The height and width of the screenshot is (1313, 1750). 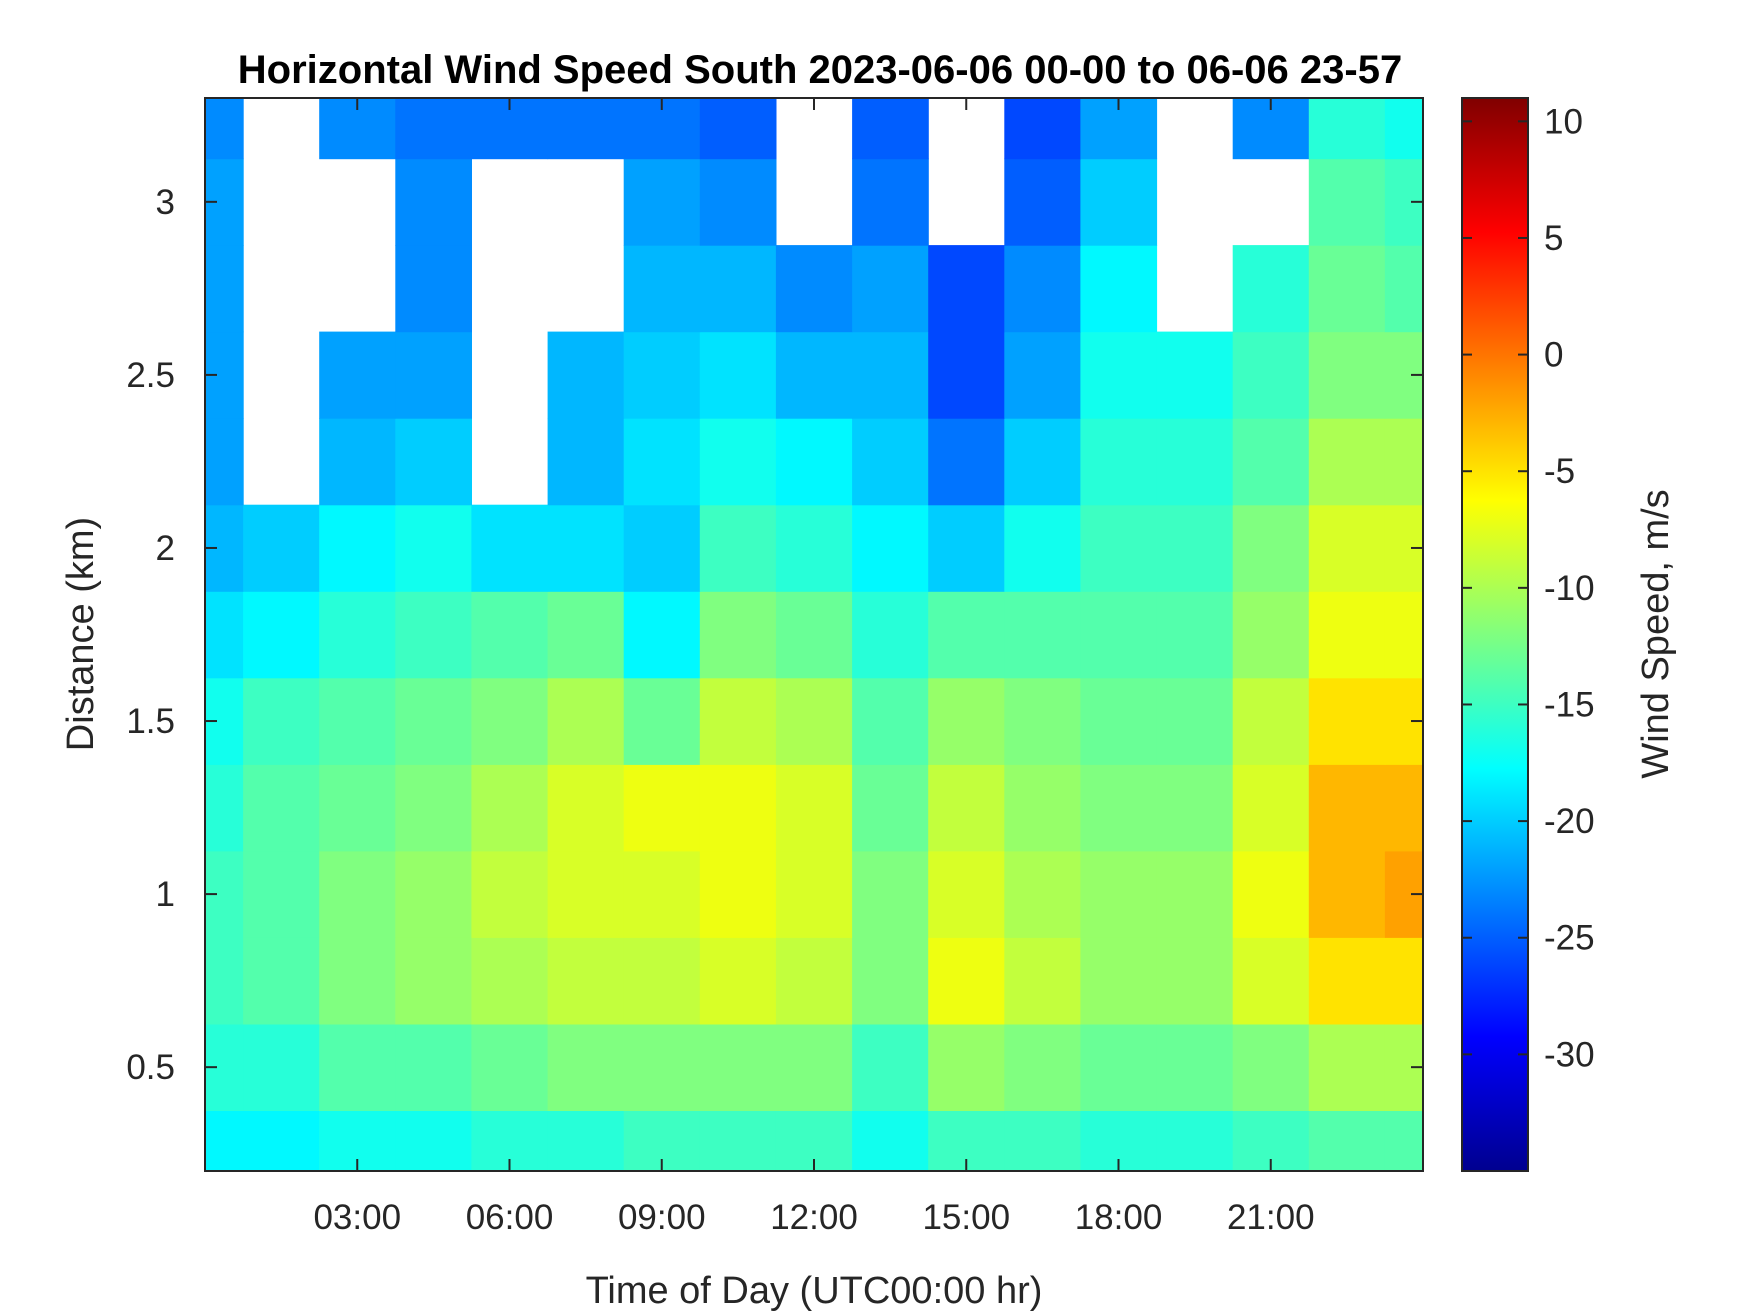 What do you see at coordinates (662, 1217) in the screenshot?
I see `x-tick-label: 09:00` at bounding box center [662, 1217].